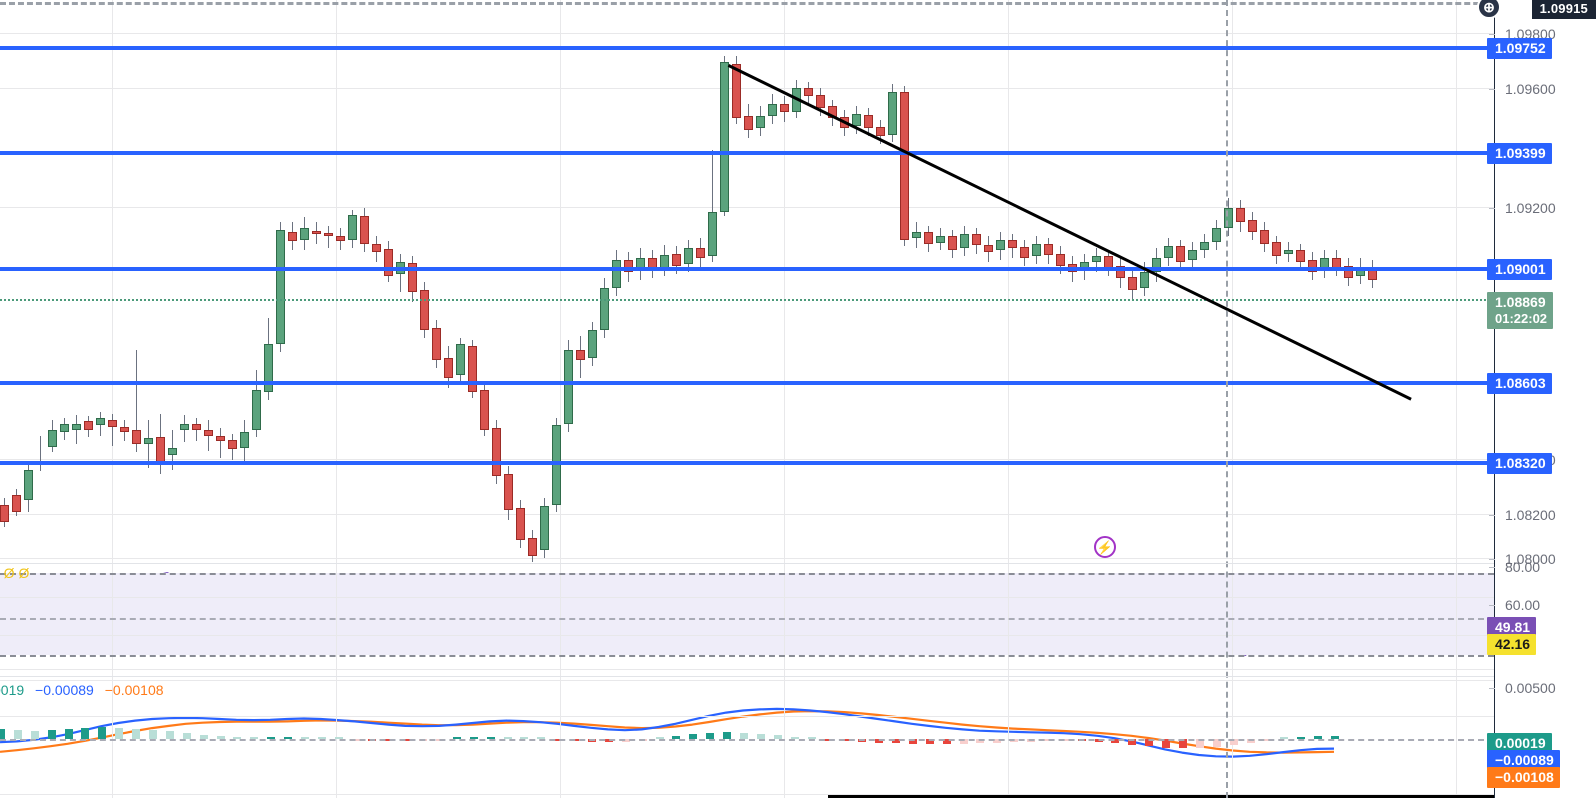 The height and width of the screenshot is (798, 1596). Describe the element at coordinates (560, 737) in the screenshot. I see `macd-vgrid` at that location.